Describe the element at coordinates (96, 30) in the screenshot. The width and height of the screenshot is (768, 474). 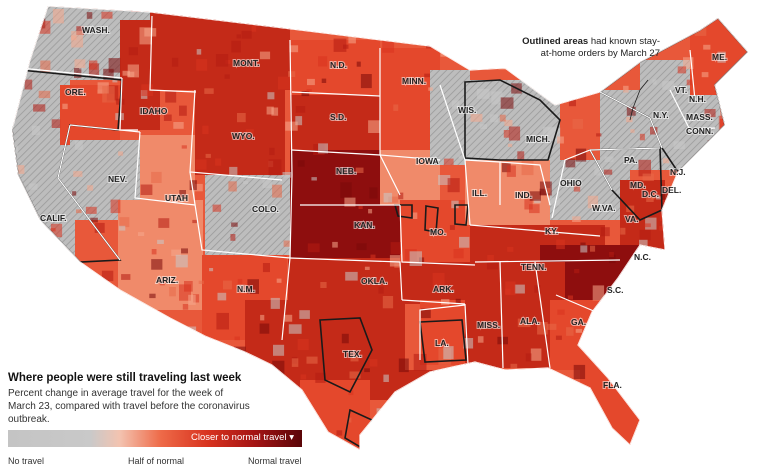
I see `state-label: WASH.` at that location.